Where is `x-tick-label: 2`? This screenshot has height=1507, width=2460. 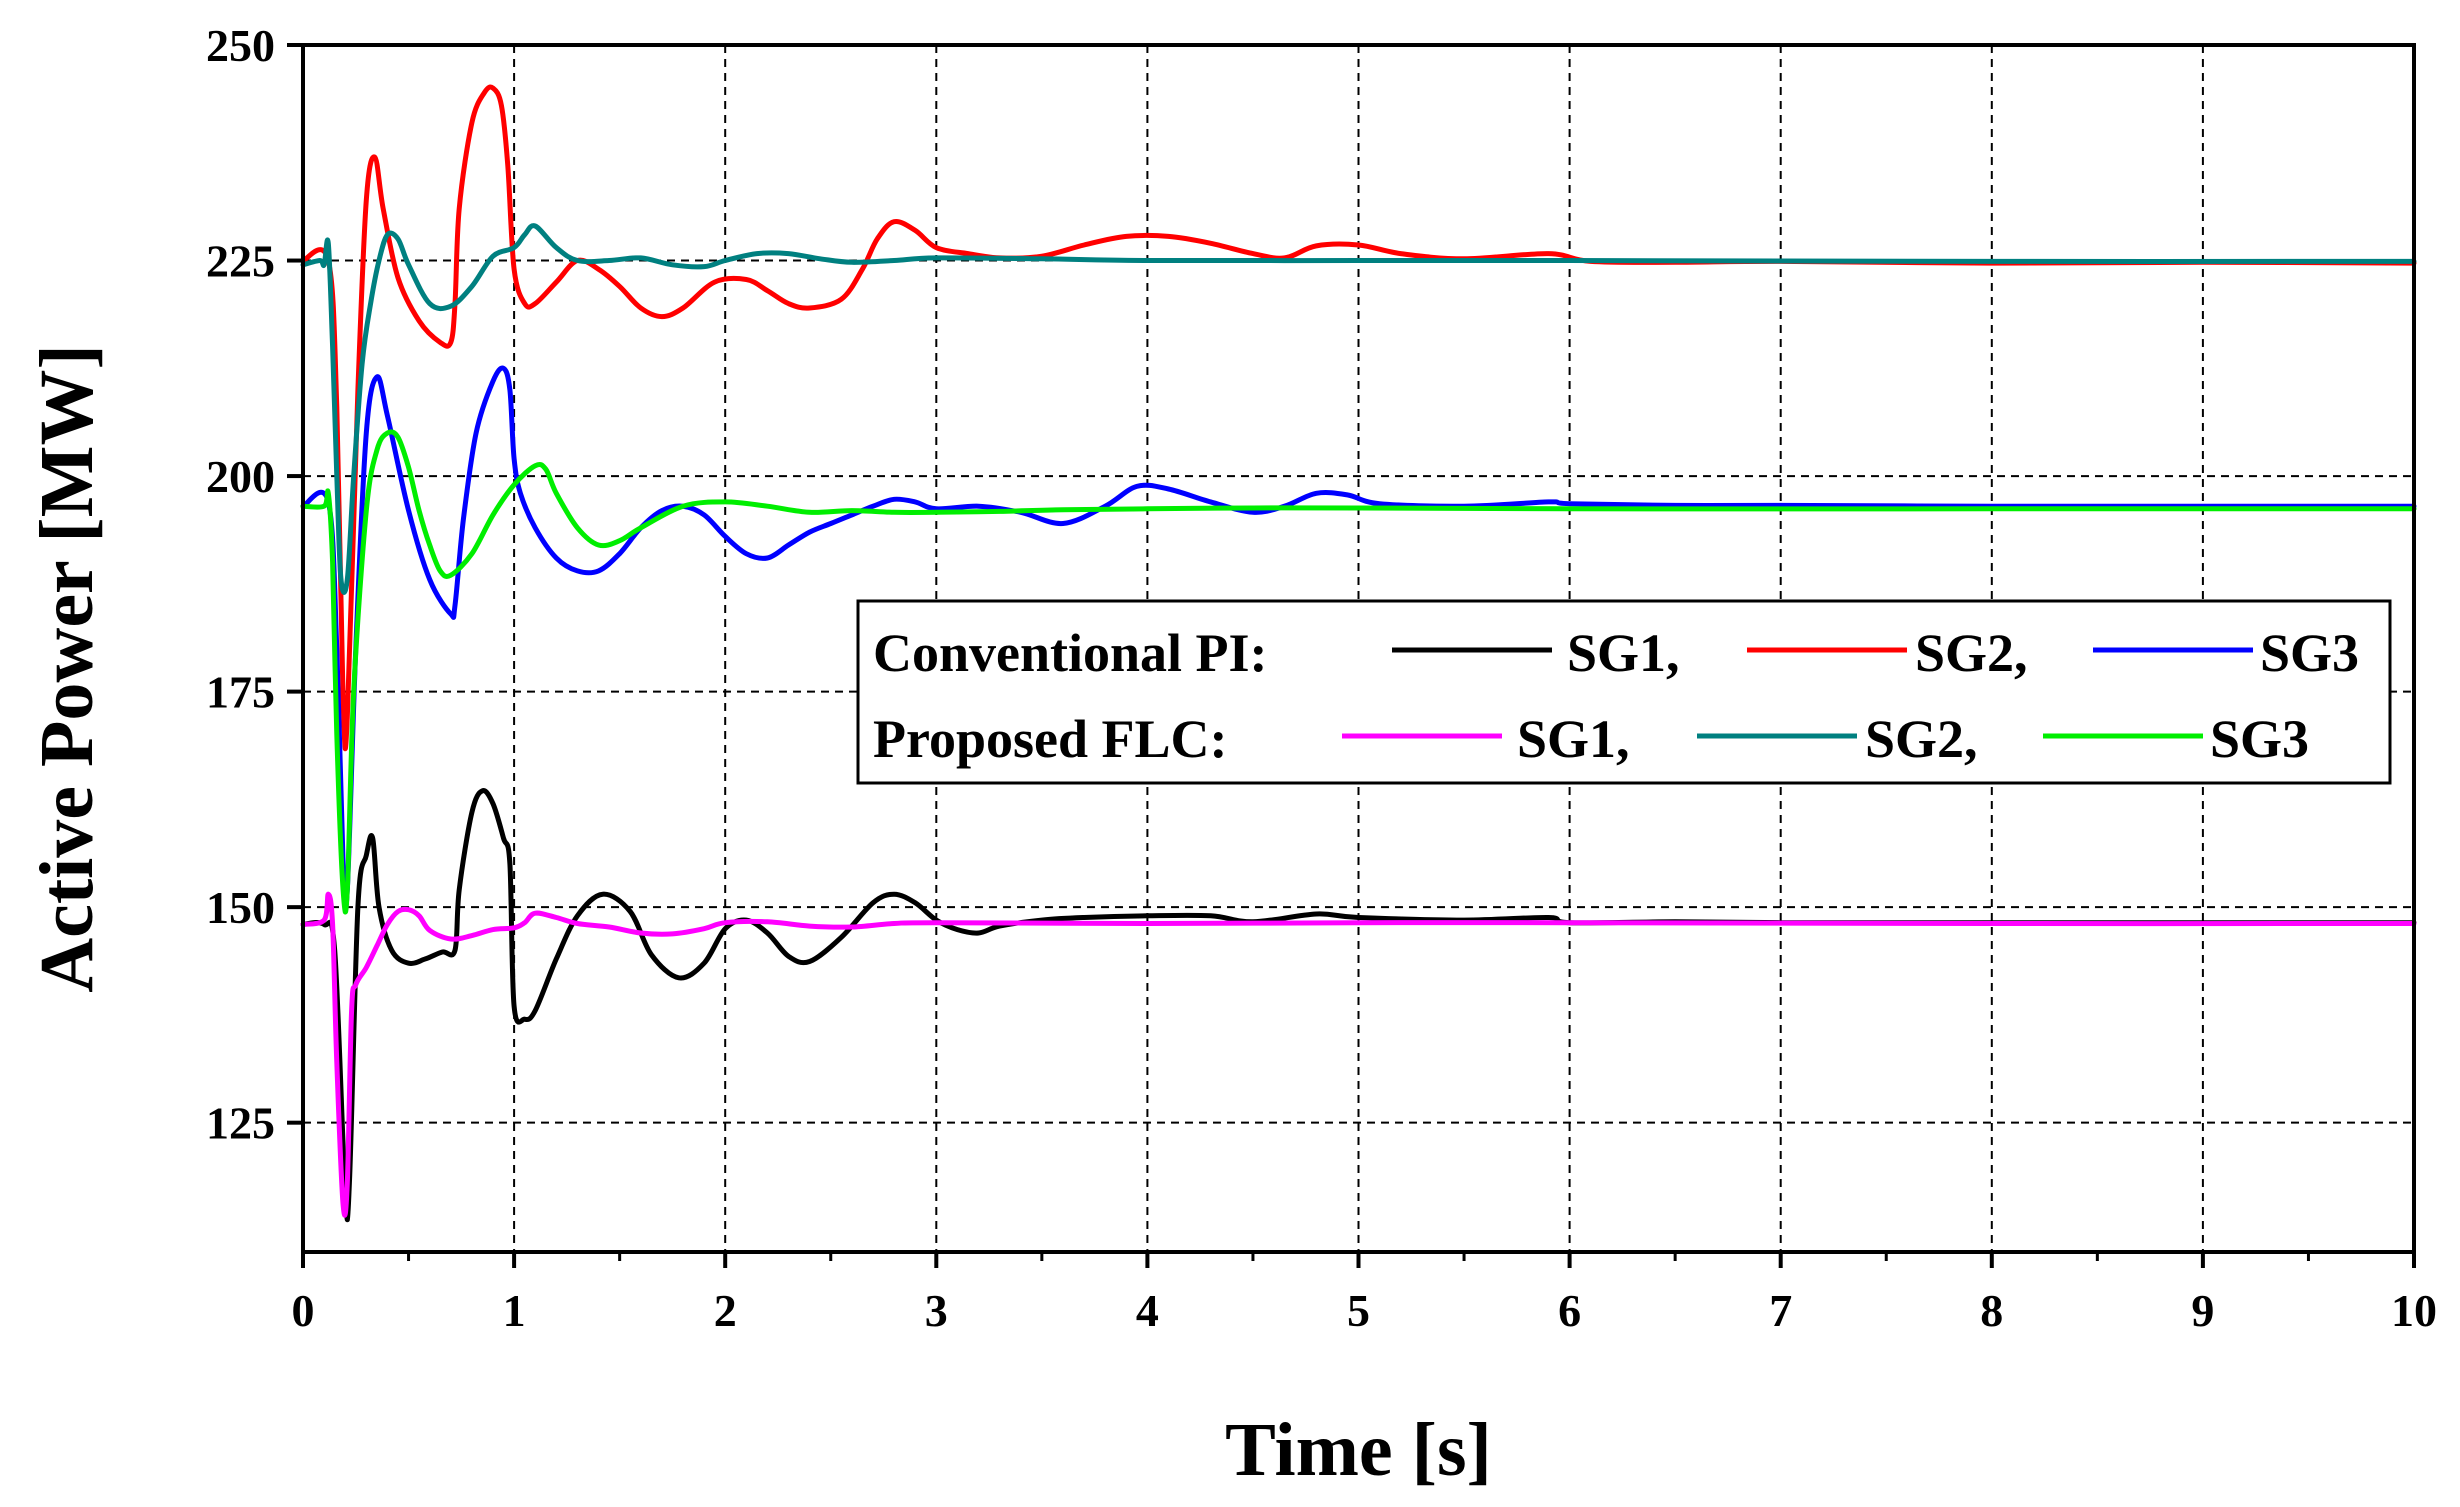
x-tick-label: 2 is located at coordinates (725, 1310).